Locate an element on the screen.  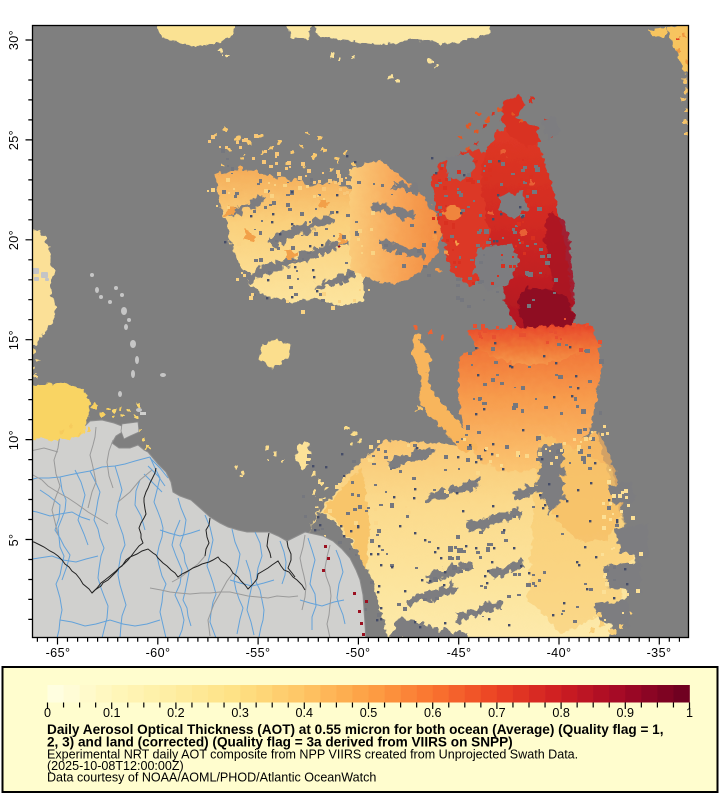
svg-text: -60° is located at coordinates (158, 653).